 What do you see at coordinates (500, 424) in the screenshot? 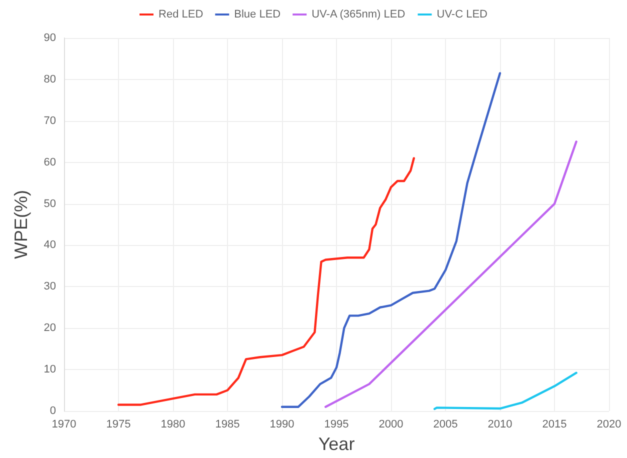
I see `x-tick-label: 2010` at bounding box center [500, 424].